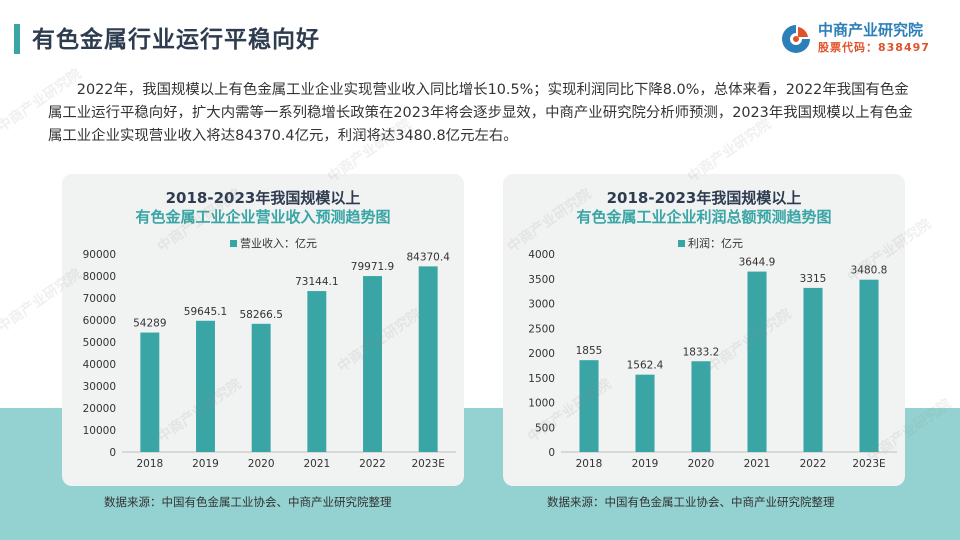  I want to click on bar-value-label: 58266.5, so click(260, 315).